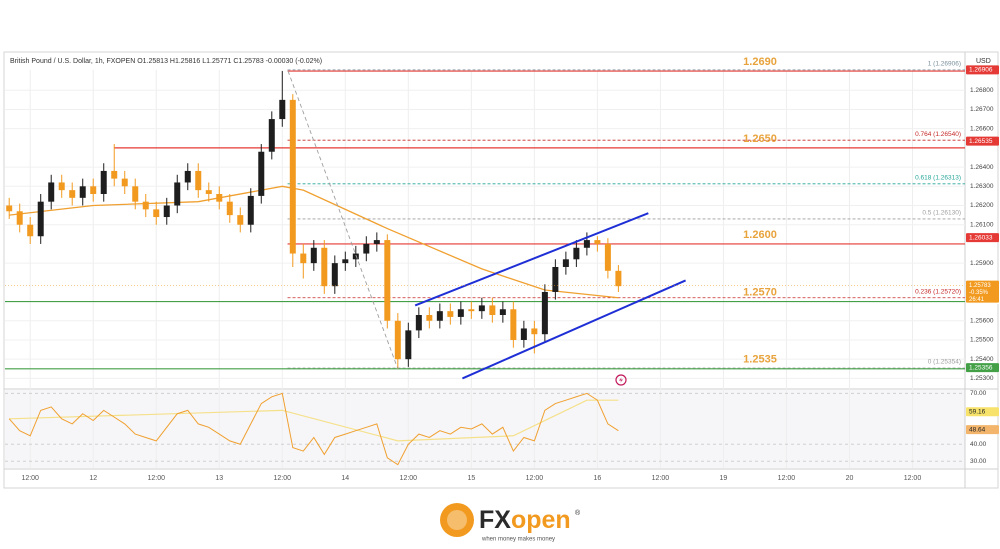  Describe the element at coordinates (979, 293) in the screenshot. I see `last-price-label: -0.35%` at that location.